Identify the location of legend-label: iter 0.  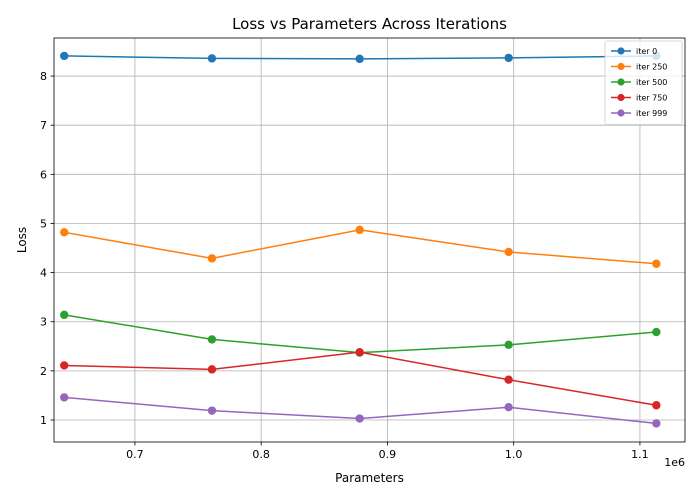
(646, 51).